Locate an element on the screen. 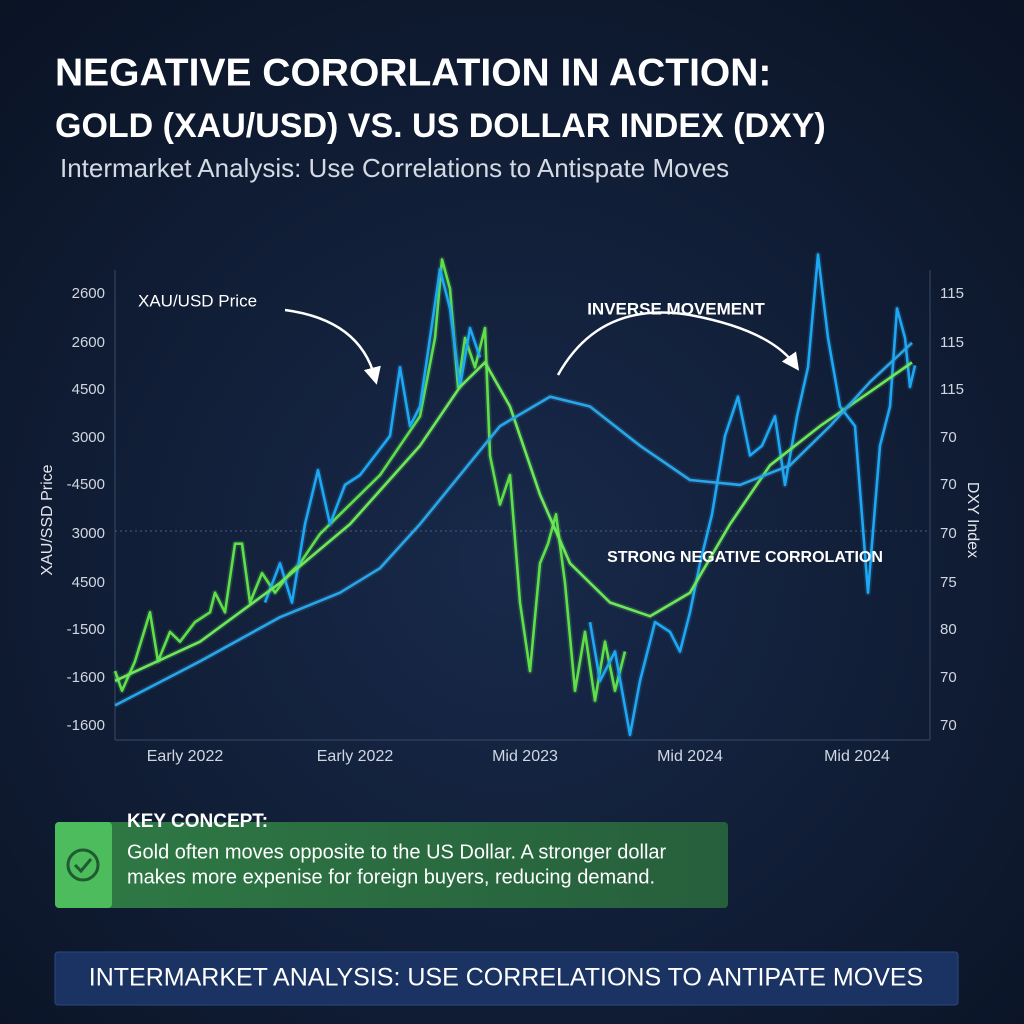 Image resolution: width=1024 pixels, height=1024 pixels. y-axis-title: XAU/SSD Price is located at coordinates (47, 519).